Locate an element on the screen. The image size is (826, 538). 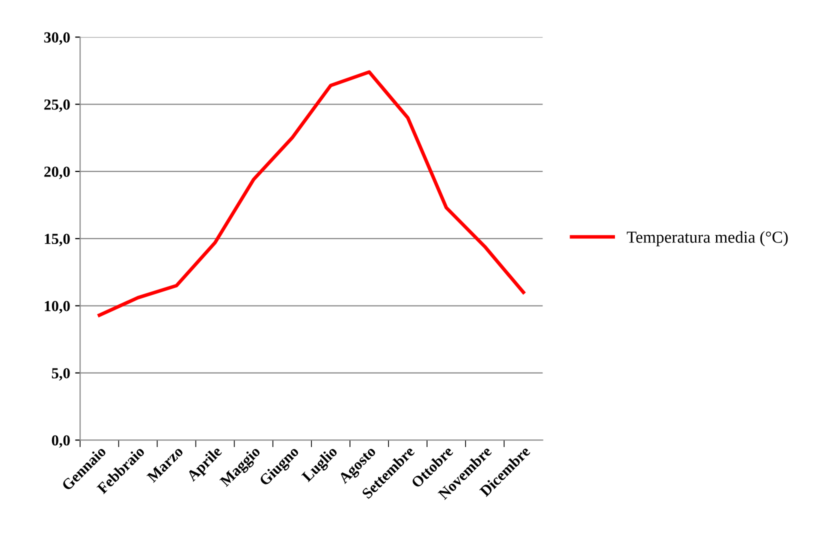
y-tick-label: 15,0 is located at coordinates (57, 240).